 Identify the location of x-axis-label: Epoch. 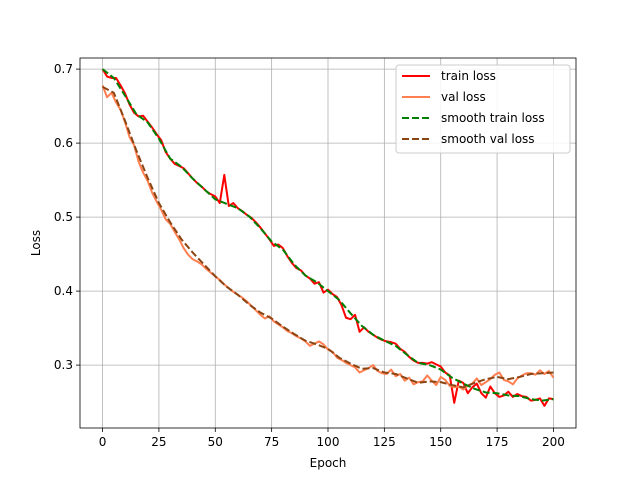
(328, 463).